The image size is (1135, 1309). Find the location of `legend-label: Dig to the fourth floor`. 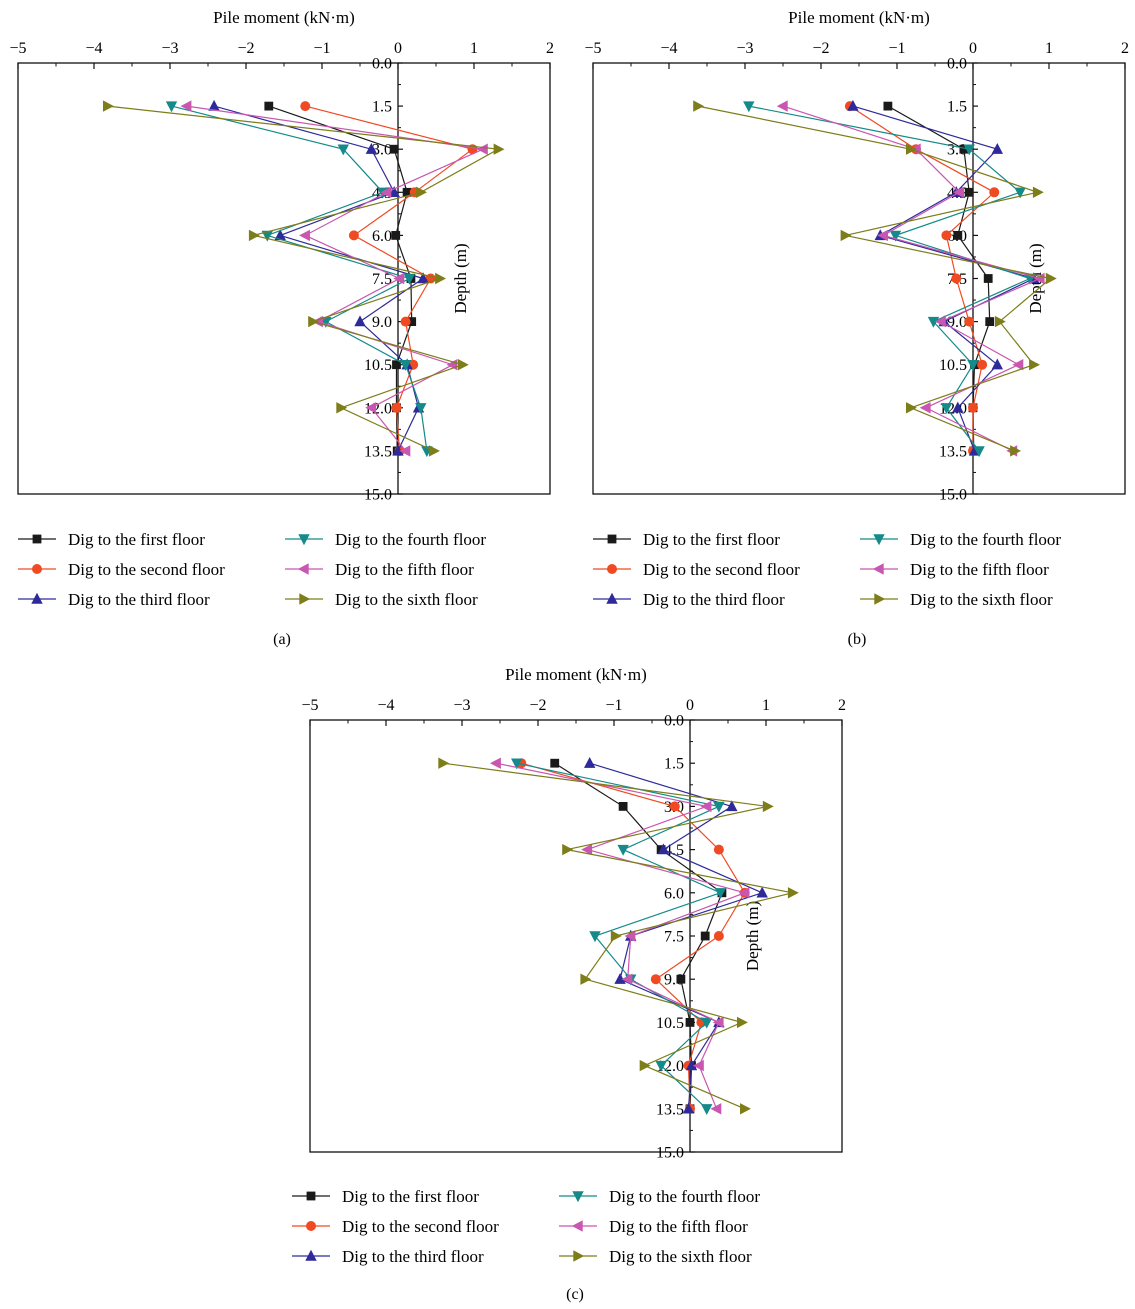

legend-label: Dig to the fourth floor is located at coordinates (985, 539).